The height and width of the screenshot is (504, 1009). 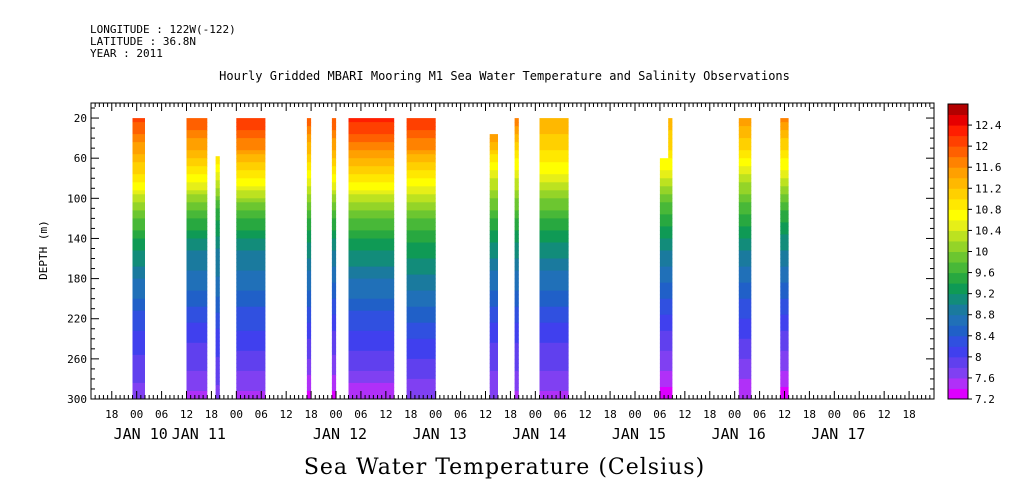 What do you see at coordinates (141, 434) in the screenshot?
I see `x-day-label: JAN 10` at bounding box center [141, 434].